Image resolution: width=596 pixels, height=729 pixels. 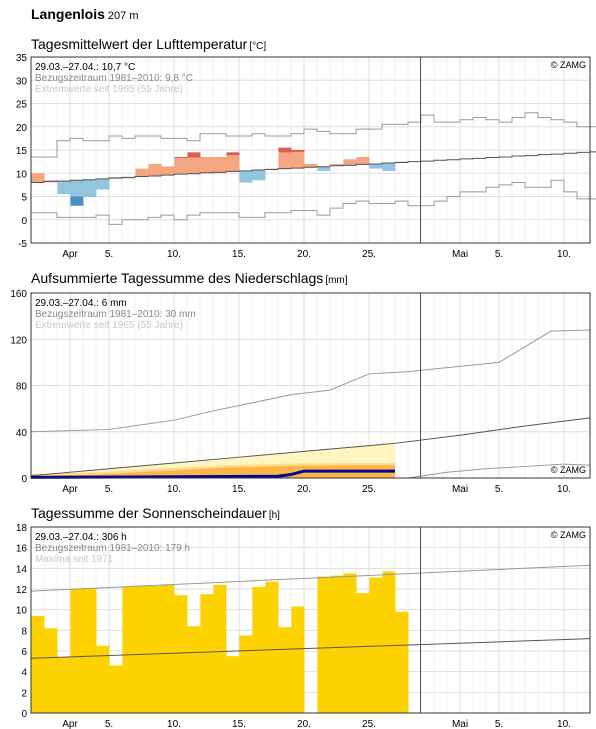 I want to click on precipitation-unit: [mm], so click(x=336, y=280).